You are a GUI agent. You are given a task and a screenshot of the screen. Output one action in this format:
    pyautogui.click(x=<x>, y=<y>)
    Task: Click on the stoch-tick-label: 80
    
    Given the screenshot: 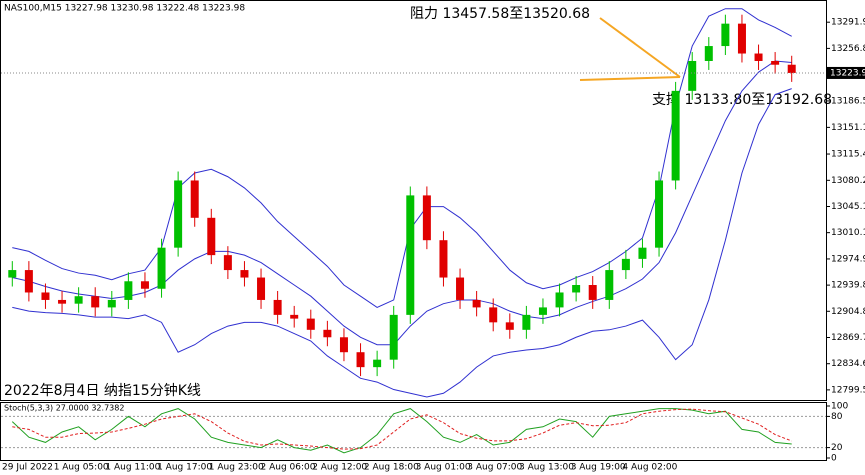 What is the action you would take?
    pyautogui.click(x=837, y=417)
    